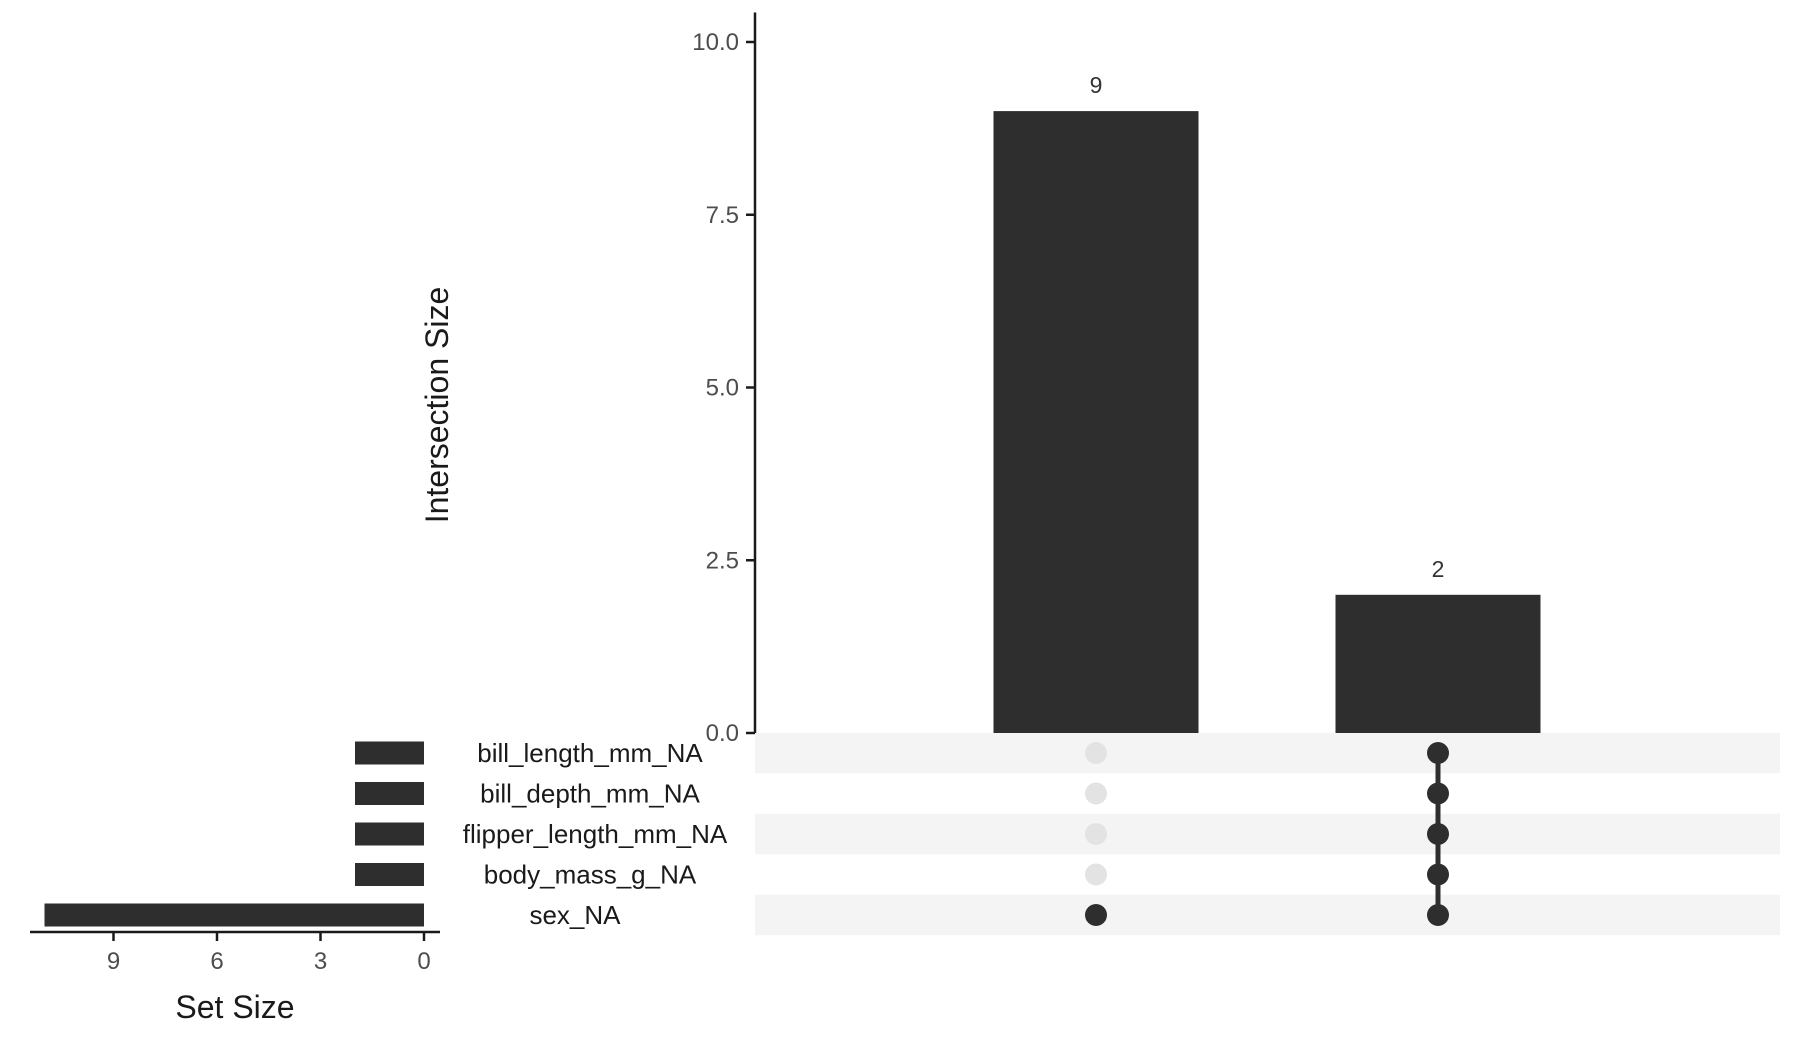  I want to click on set-size-axis-title: Set Size, so click(234, 1007).